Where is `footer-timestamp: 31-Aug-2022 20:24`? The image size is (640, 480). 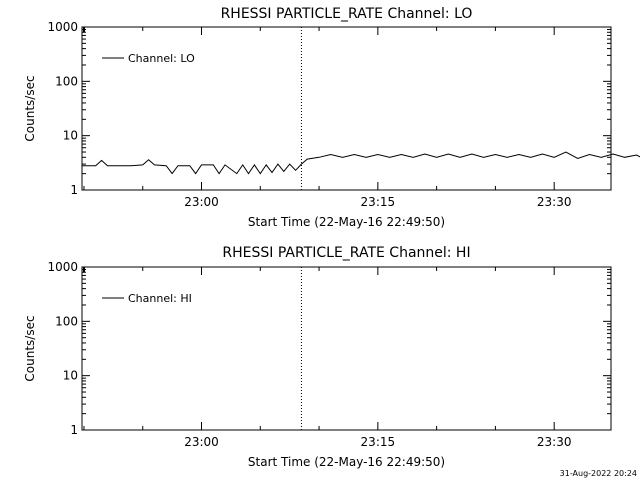
footer-timestamp: 31-Aug-2022 20:24 is located at coordinates (598, 473).